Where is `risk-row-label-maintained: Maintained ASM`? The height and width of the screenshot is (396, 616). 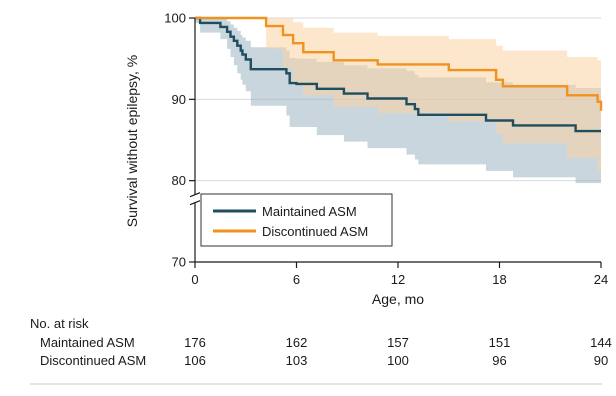 risk-row-label-maintained: Maintained ASM is located at coordinates (87, 342).